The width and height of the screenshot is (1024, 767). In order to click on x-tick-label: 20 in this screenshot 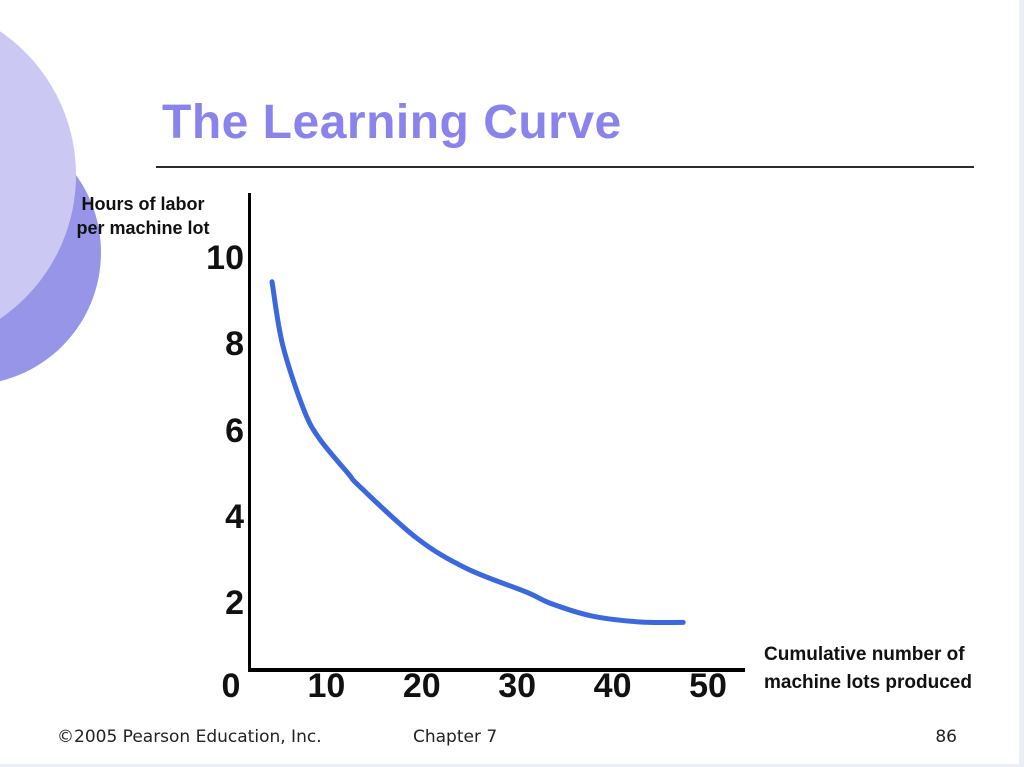, I will do `click(421, 686)`.